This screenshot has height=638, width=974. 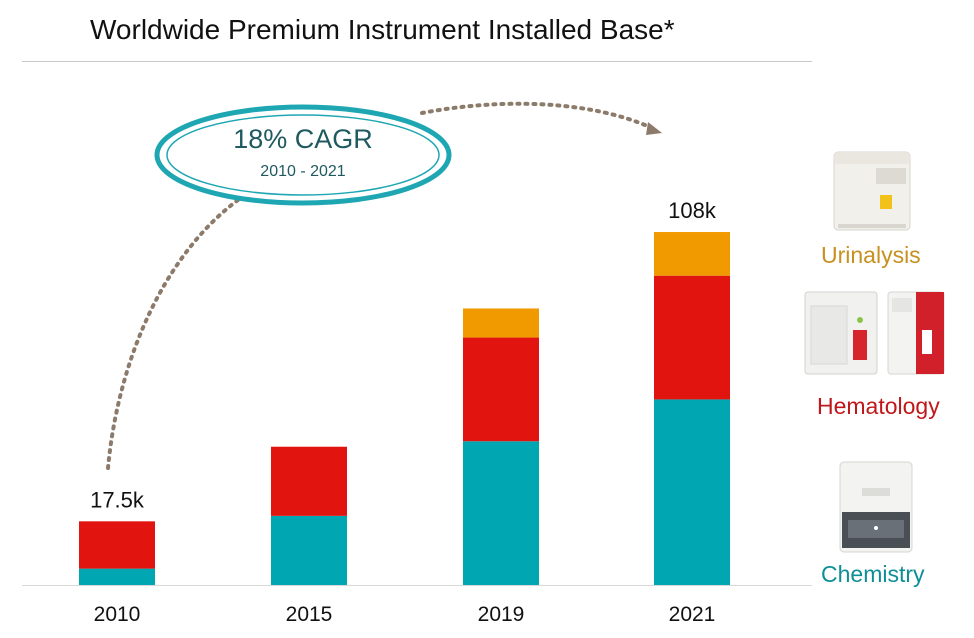 What do you see at coordinates (876, 507) in the screenshot?
I see `chemistry-analyzer-icon` at bounding box center [876, 507].